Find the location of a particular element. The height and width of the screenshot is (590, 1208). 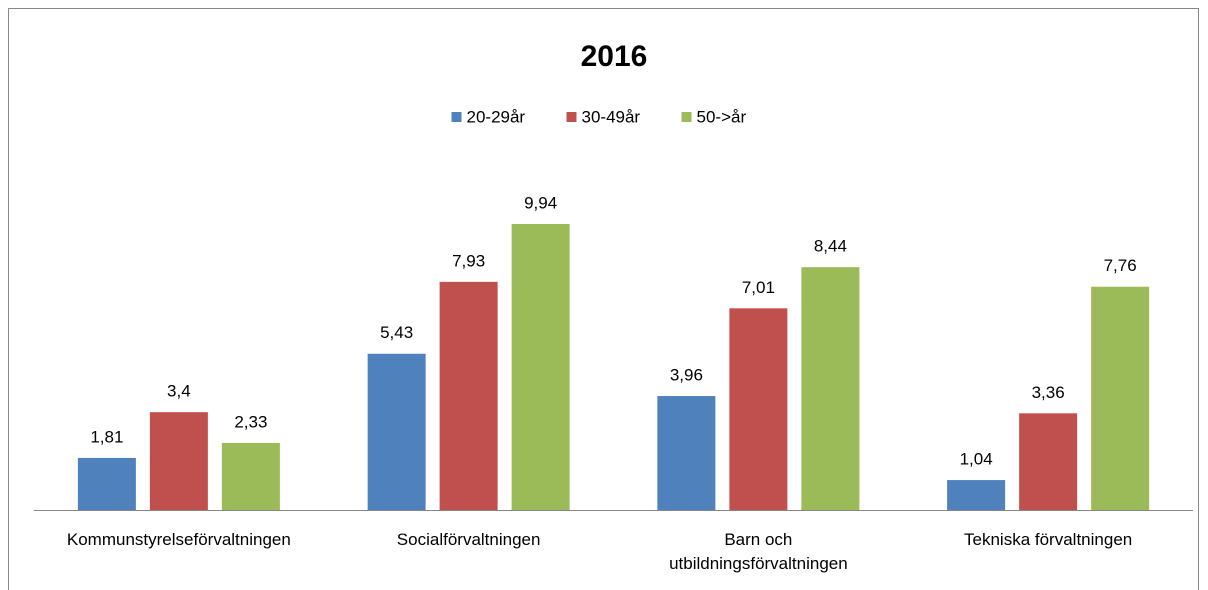

value-label: 3,36 is located at coordinates (1048, 392).